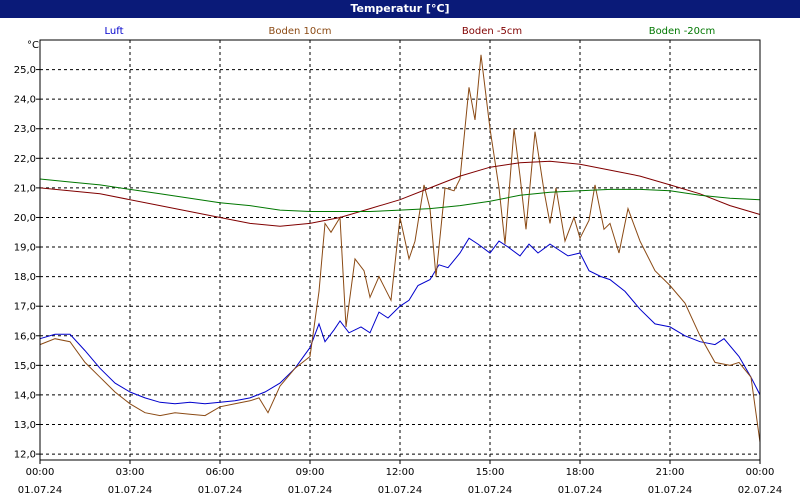 The height and width of the screenshot is (500, 800). I want to click on x-tick-time: 12:00, so click(400, 472).